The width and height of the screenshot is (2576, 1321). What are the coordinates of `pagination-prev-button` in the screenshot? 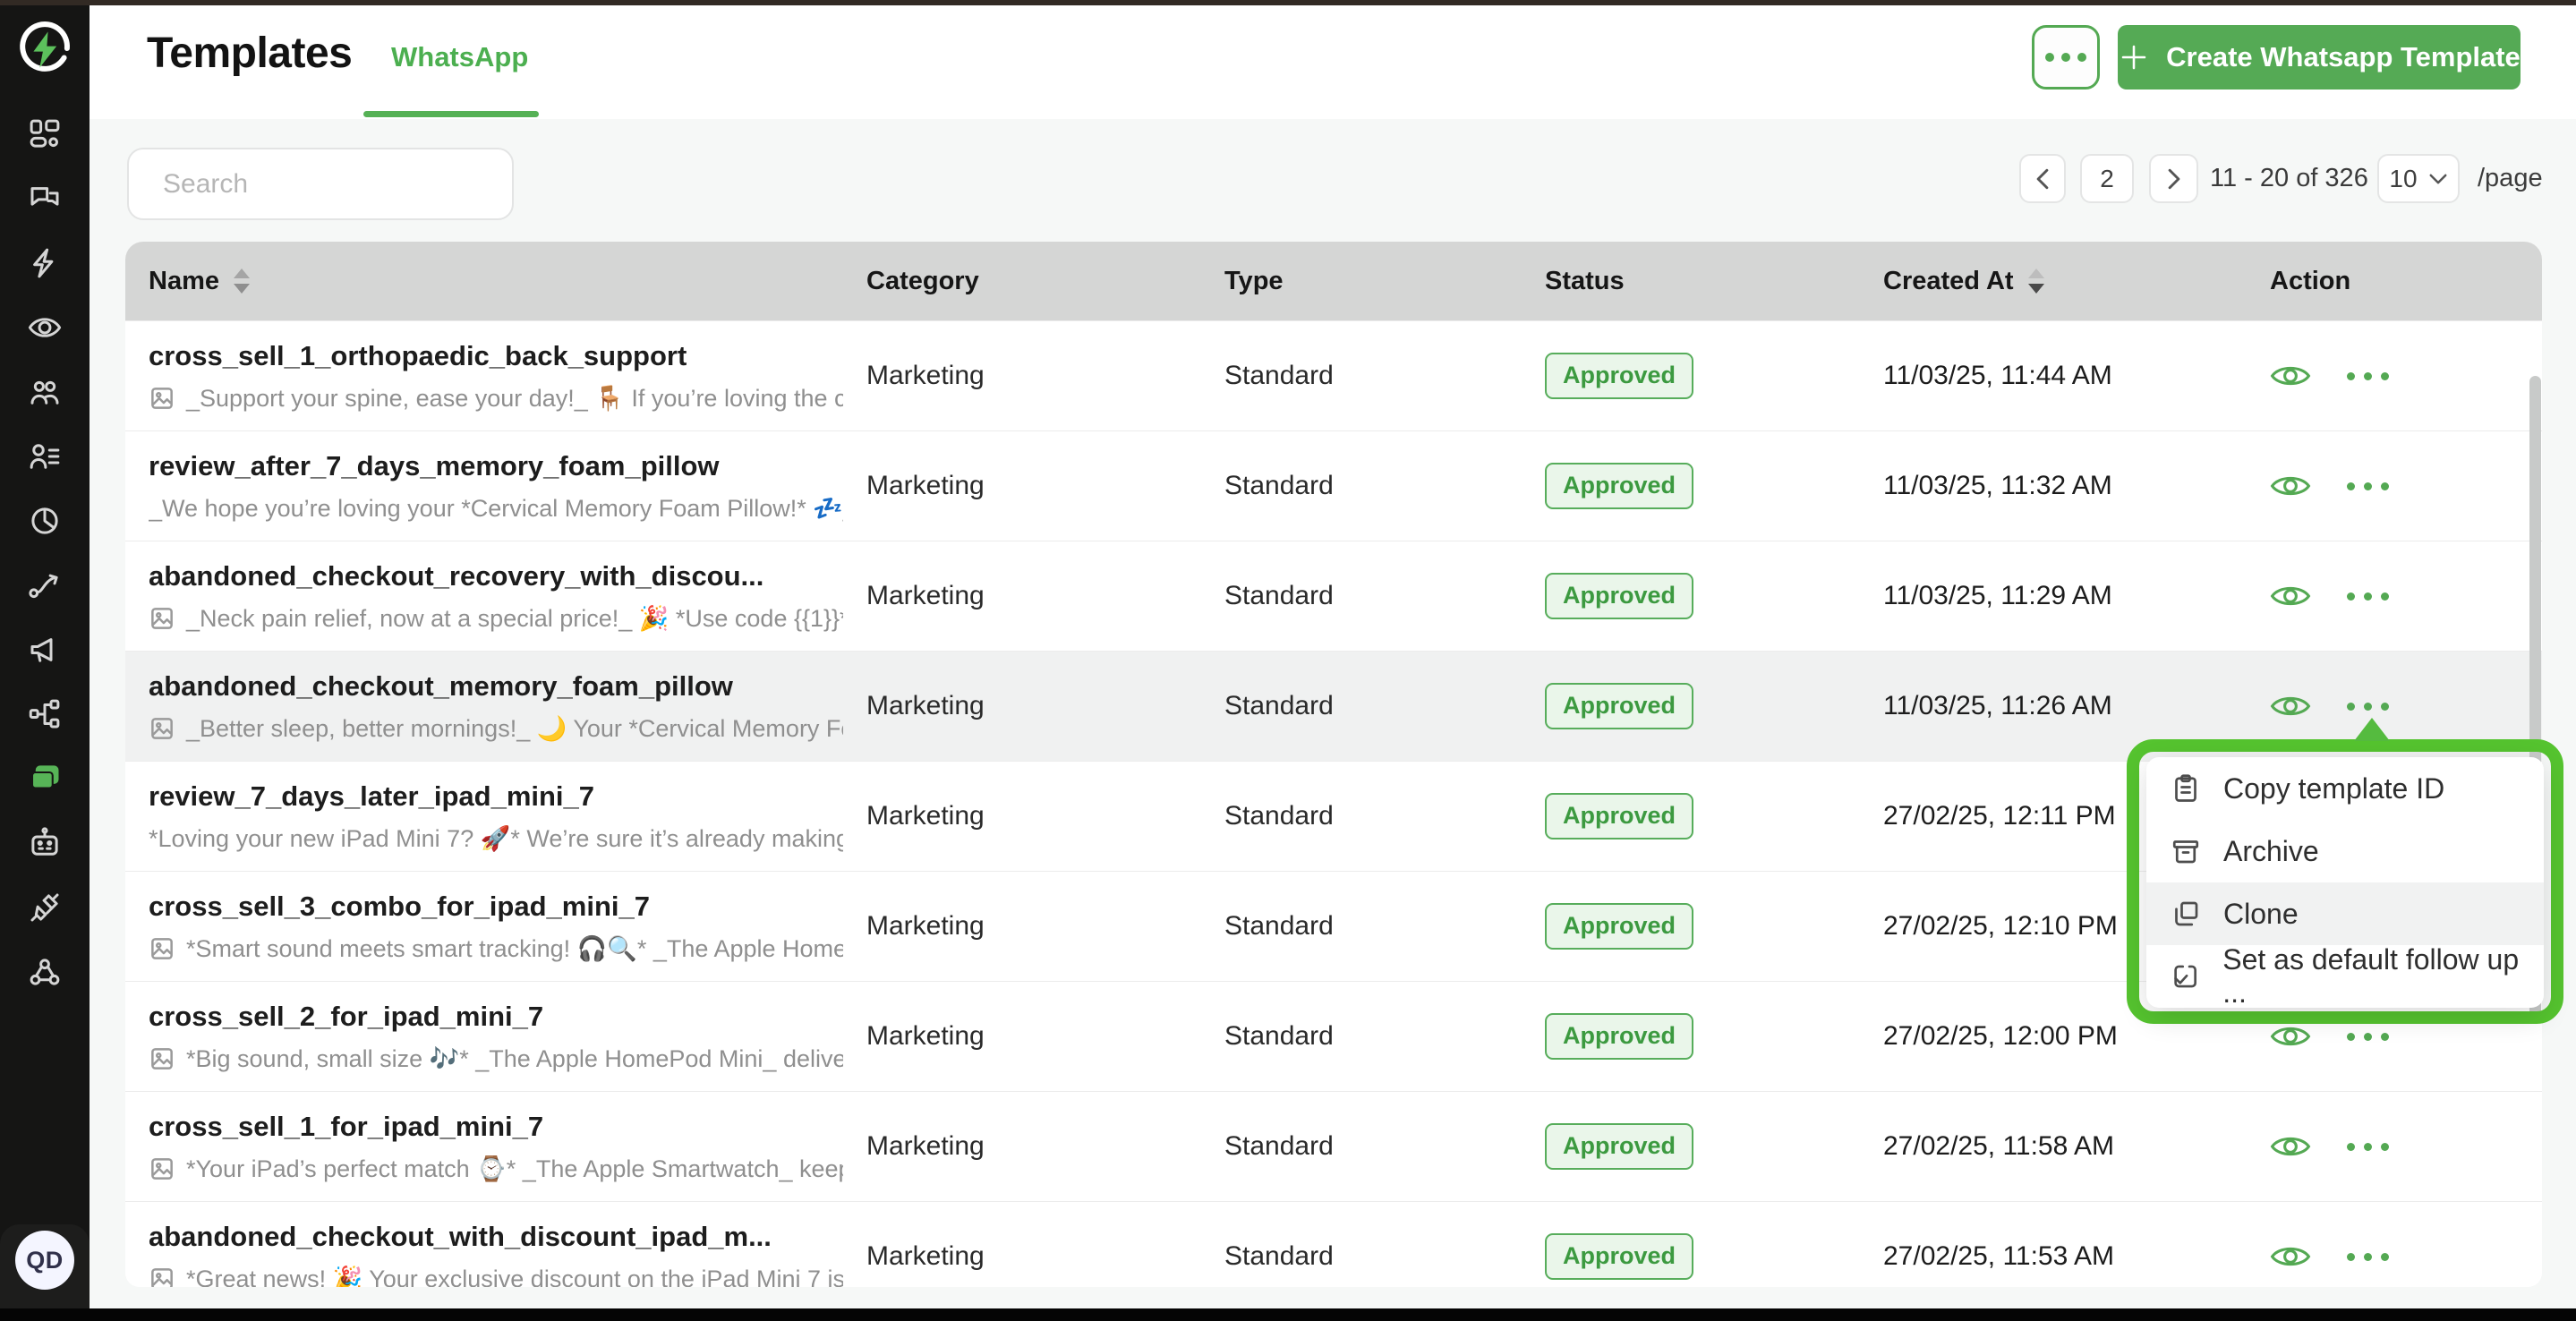 It's located at (2042, 178).